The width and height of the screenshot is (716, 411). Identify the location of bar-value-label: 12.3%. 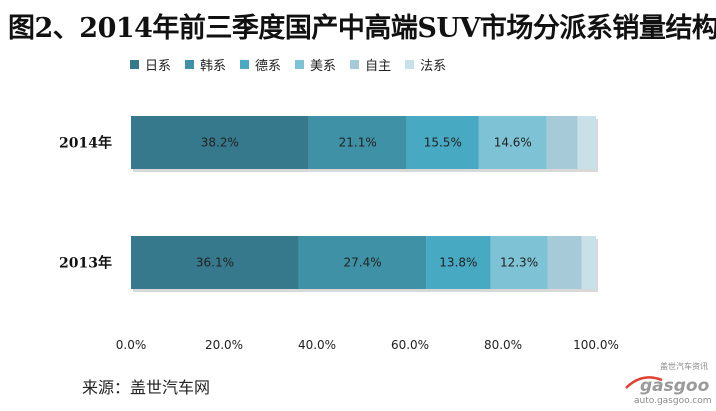
(519, 263).